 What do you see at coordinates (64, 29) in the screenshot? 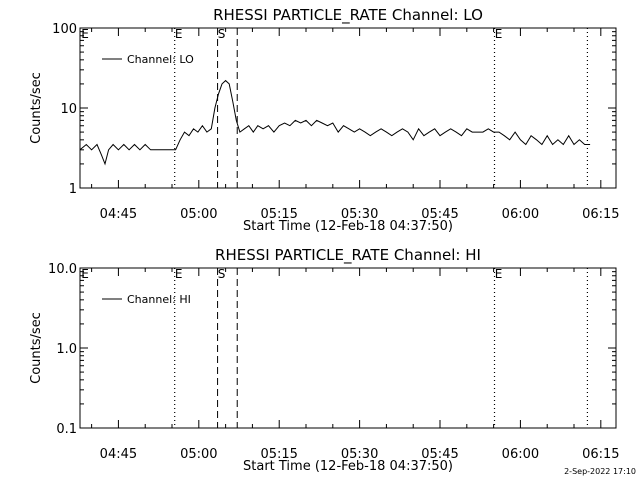
I see `y-tick-label: 100` at bounding box center [64, 29].